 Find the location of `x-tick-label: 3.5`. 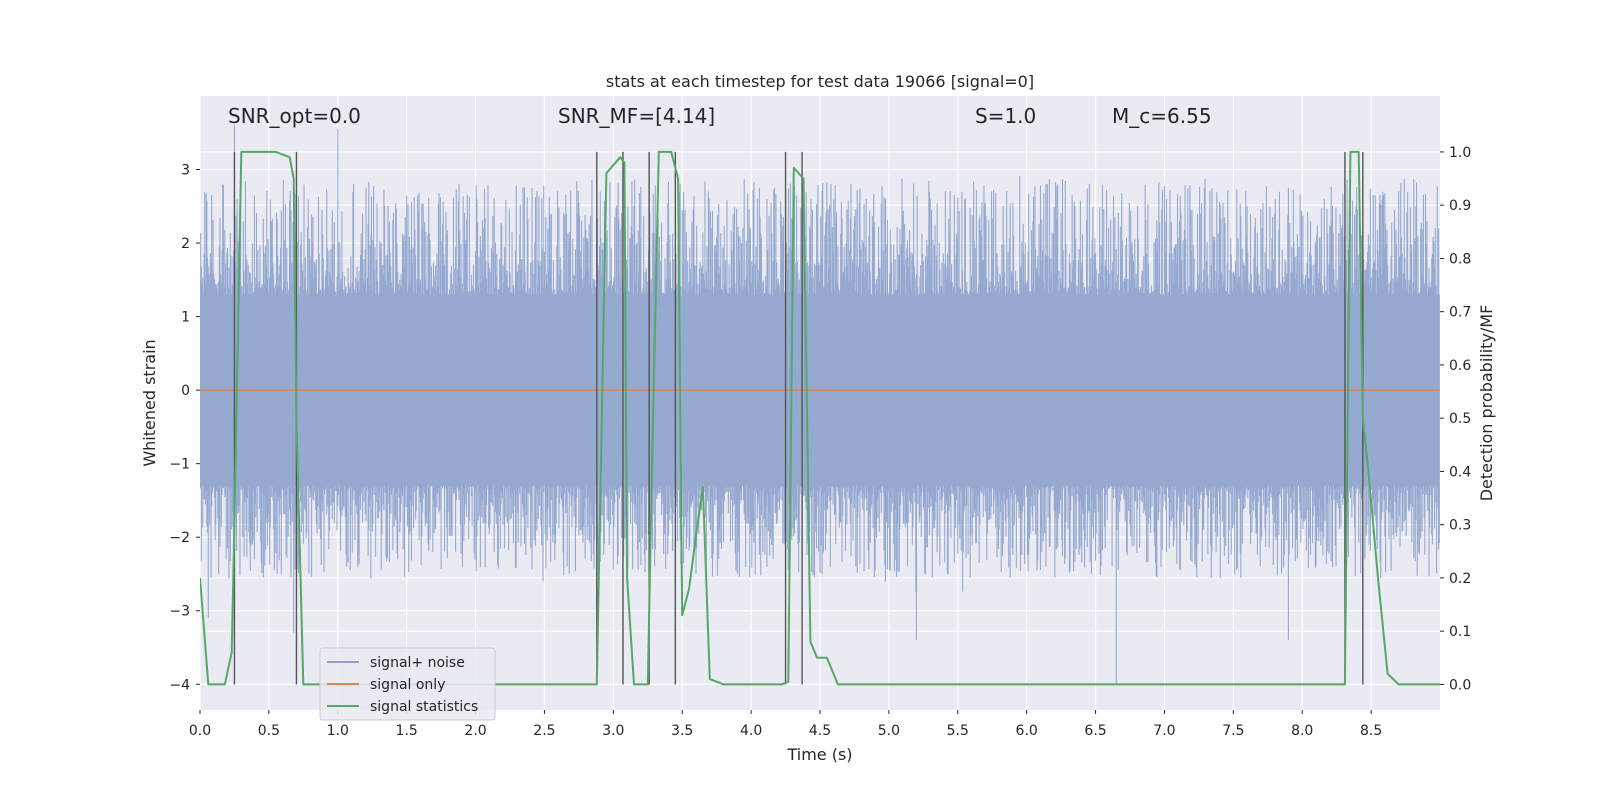

x-tick-label: 3.5 is located at coordinates (682, 731).